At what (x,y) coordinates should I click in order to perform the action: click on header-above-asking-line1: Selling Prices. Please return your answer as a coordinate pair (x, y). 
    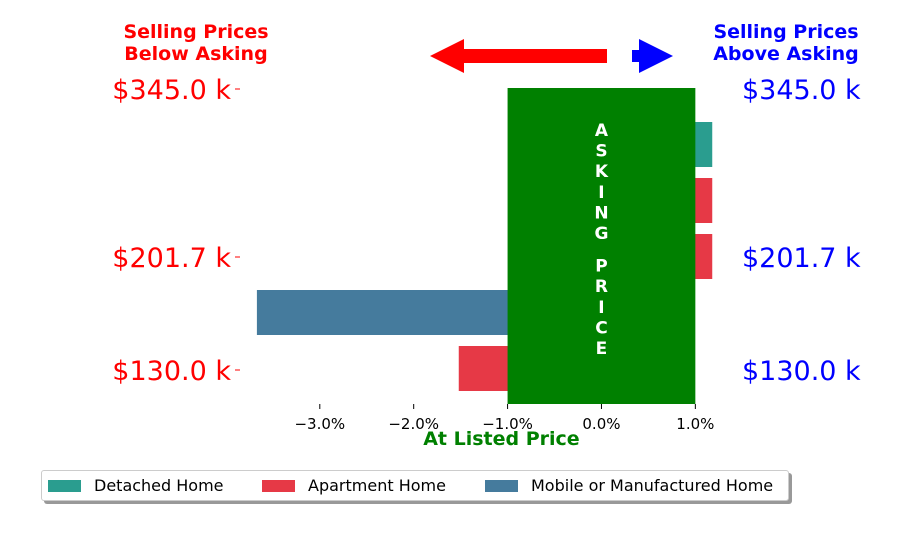
    Looking at the image, I should click on (786, 32).